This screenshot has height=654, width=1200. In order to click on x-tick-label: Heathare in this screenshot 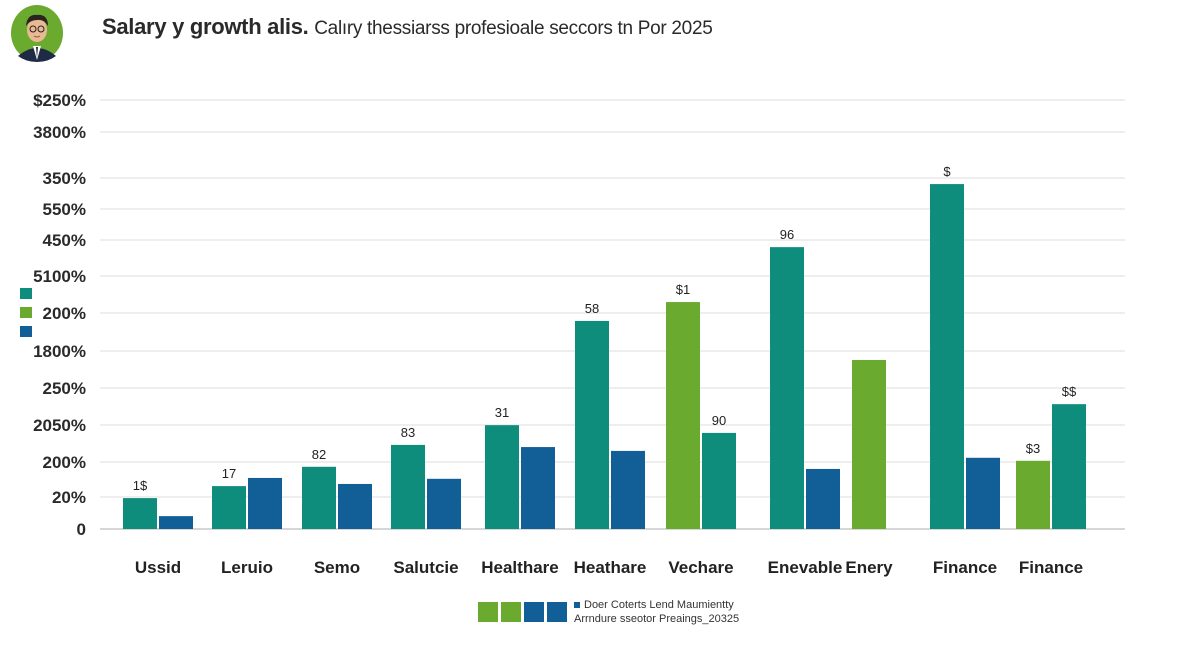, I will do `click(610, 567)`.